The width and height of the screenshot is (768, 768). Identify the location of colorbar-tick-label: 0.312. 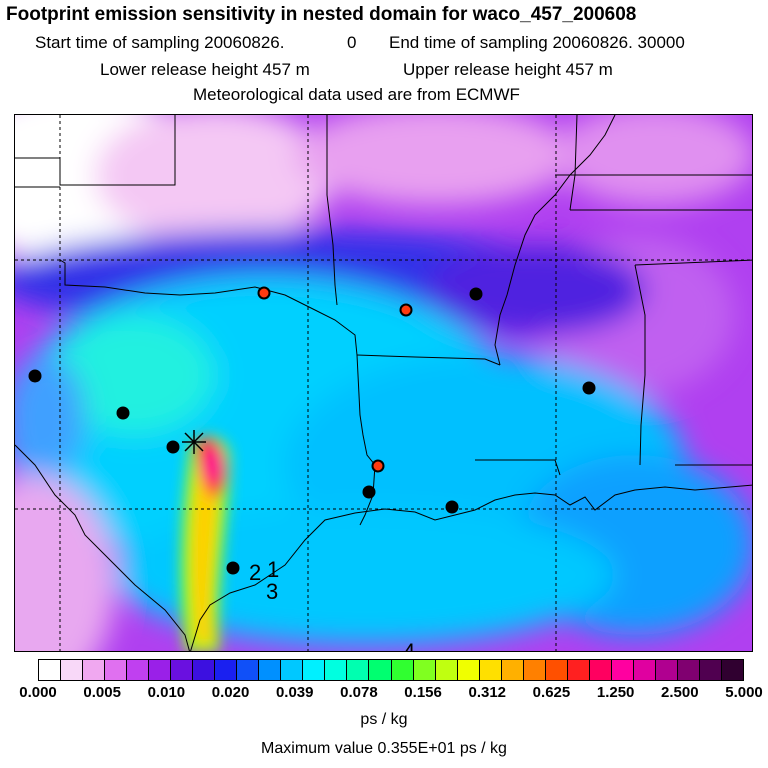
(487, 692).